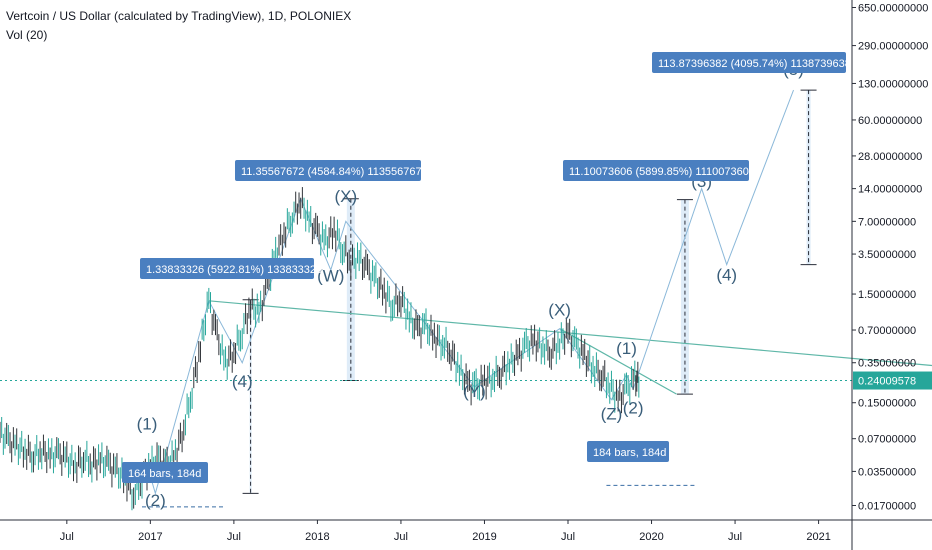  I want to click on measure-label-text: 164 bars, 184d, so click(164, 474).